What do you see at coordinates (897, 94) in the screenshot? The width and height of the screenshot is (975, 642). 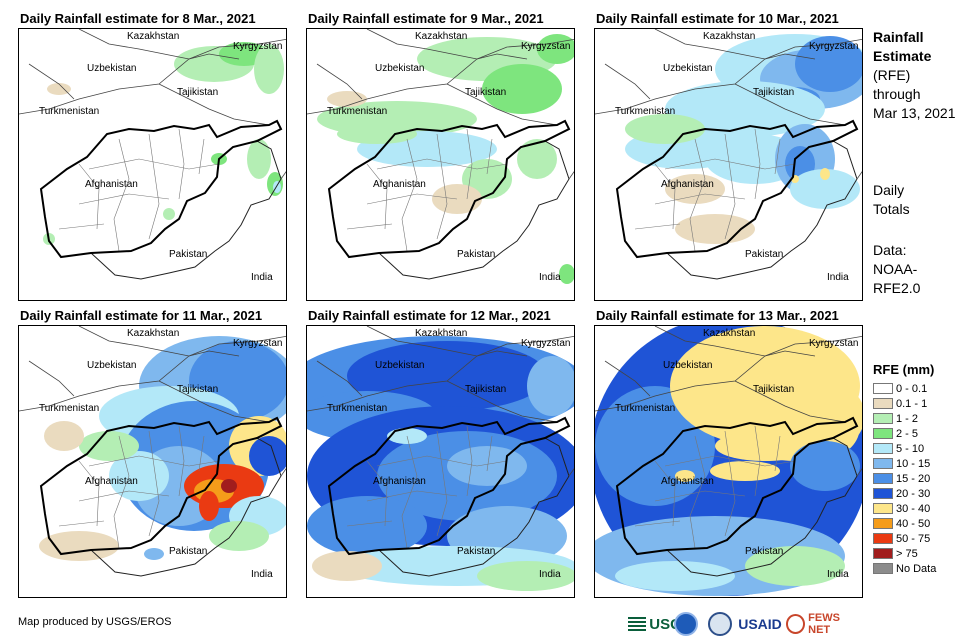 I see `side-through: through` at bounding box center [897, 94].